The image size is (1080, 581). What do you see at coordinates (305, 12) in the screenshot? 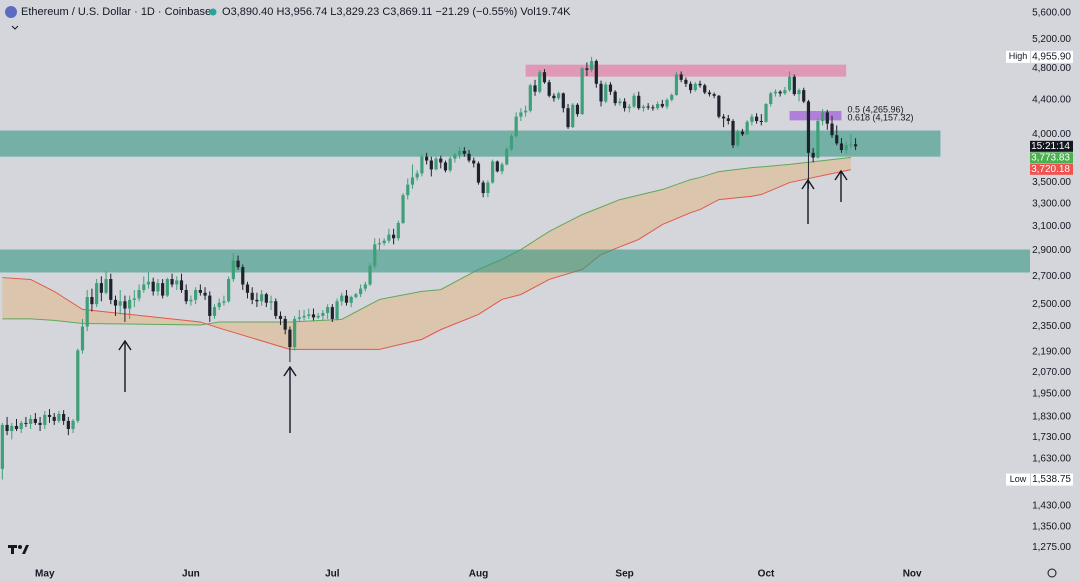
I see `status-value: 3,956.74` at bounding box center [305, 12].